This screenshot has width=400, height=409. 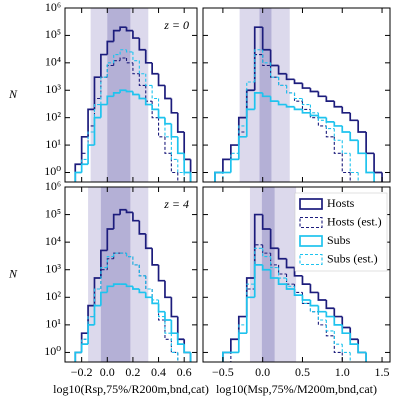 What do you see at coordinates (302, 372) in the screenshot?
I see `x-tick-label: 0.5` at bounding box center [302, 372].